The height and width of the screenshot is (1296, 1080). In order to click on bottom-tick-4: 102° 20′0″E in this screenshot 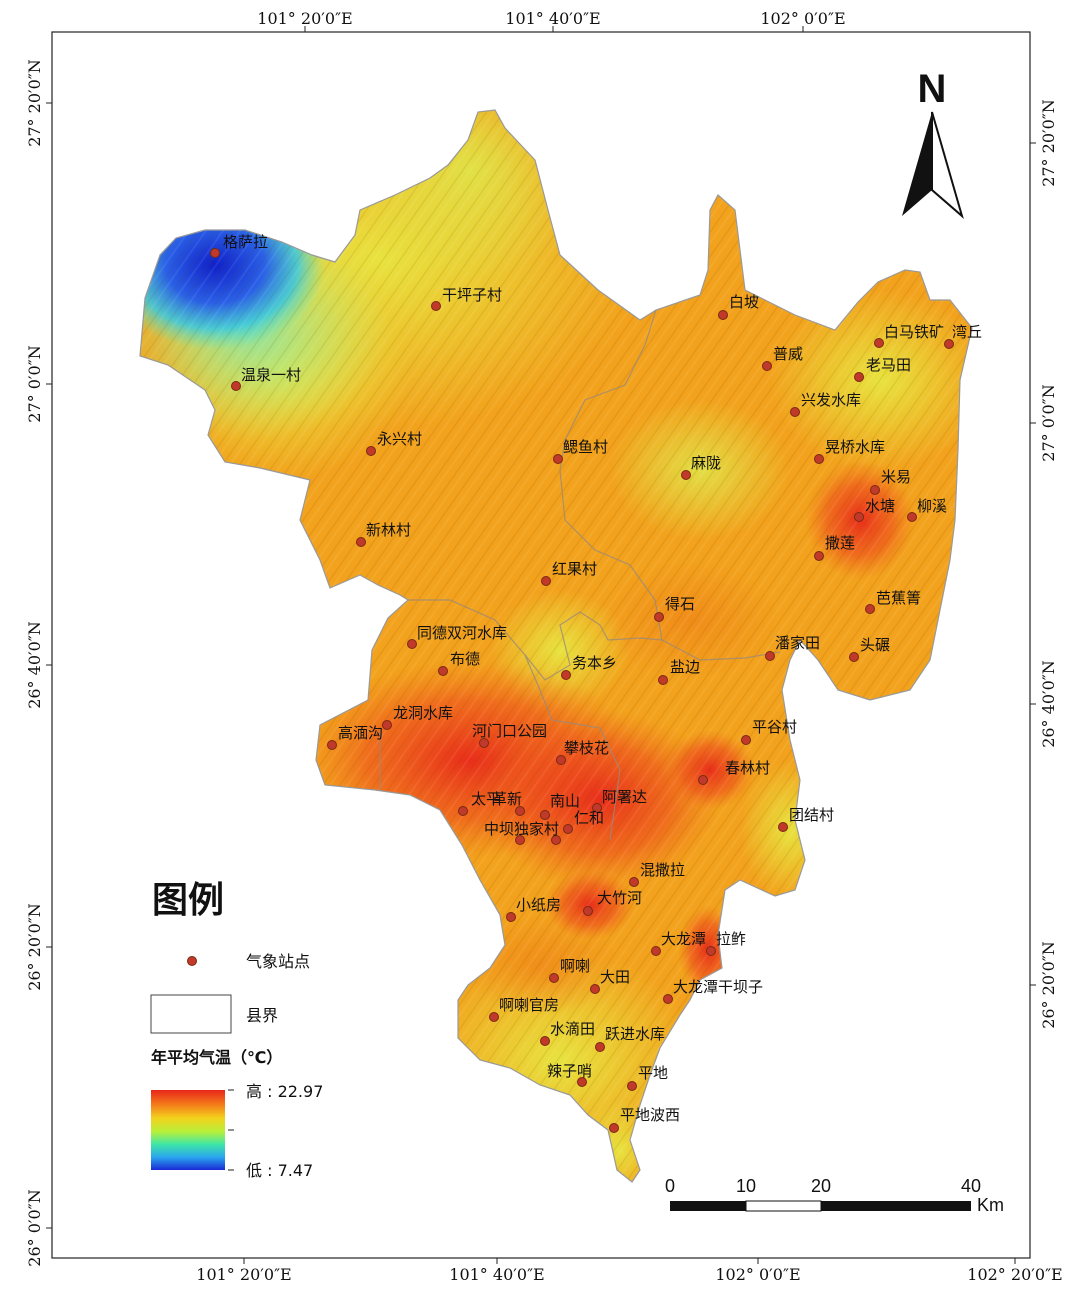, I will do `click(1014, 1274)`.